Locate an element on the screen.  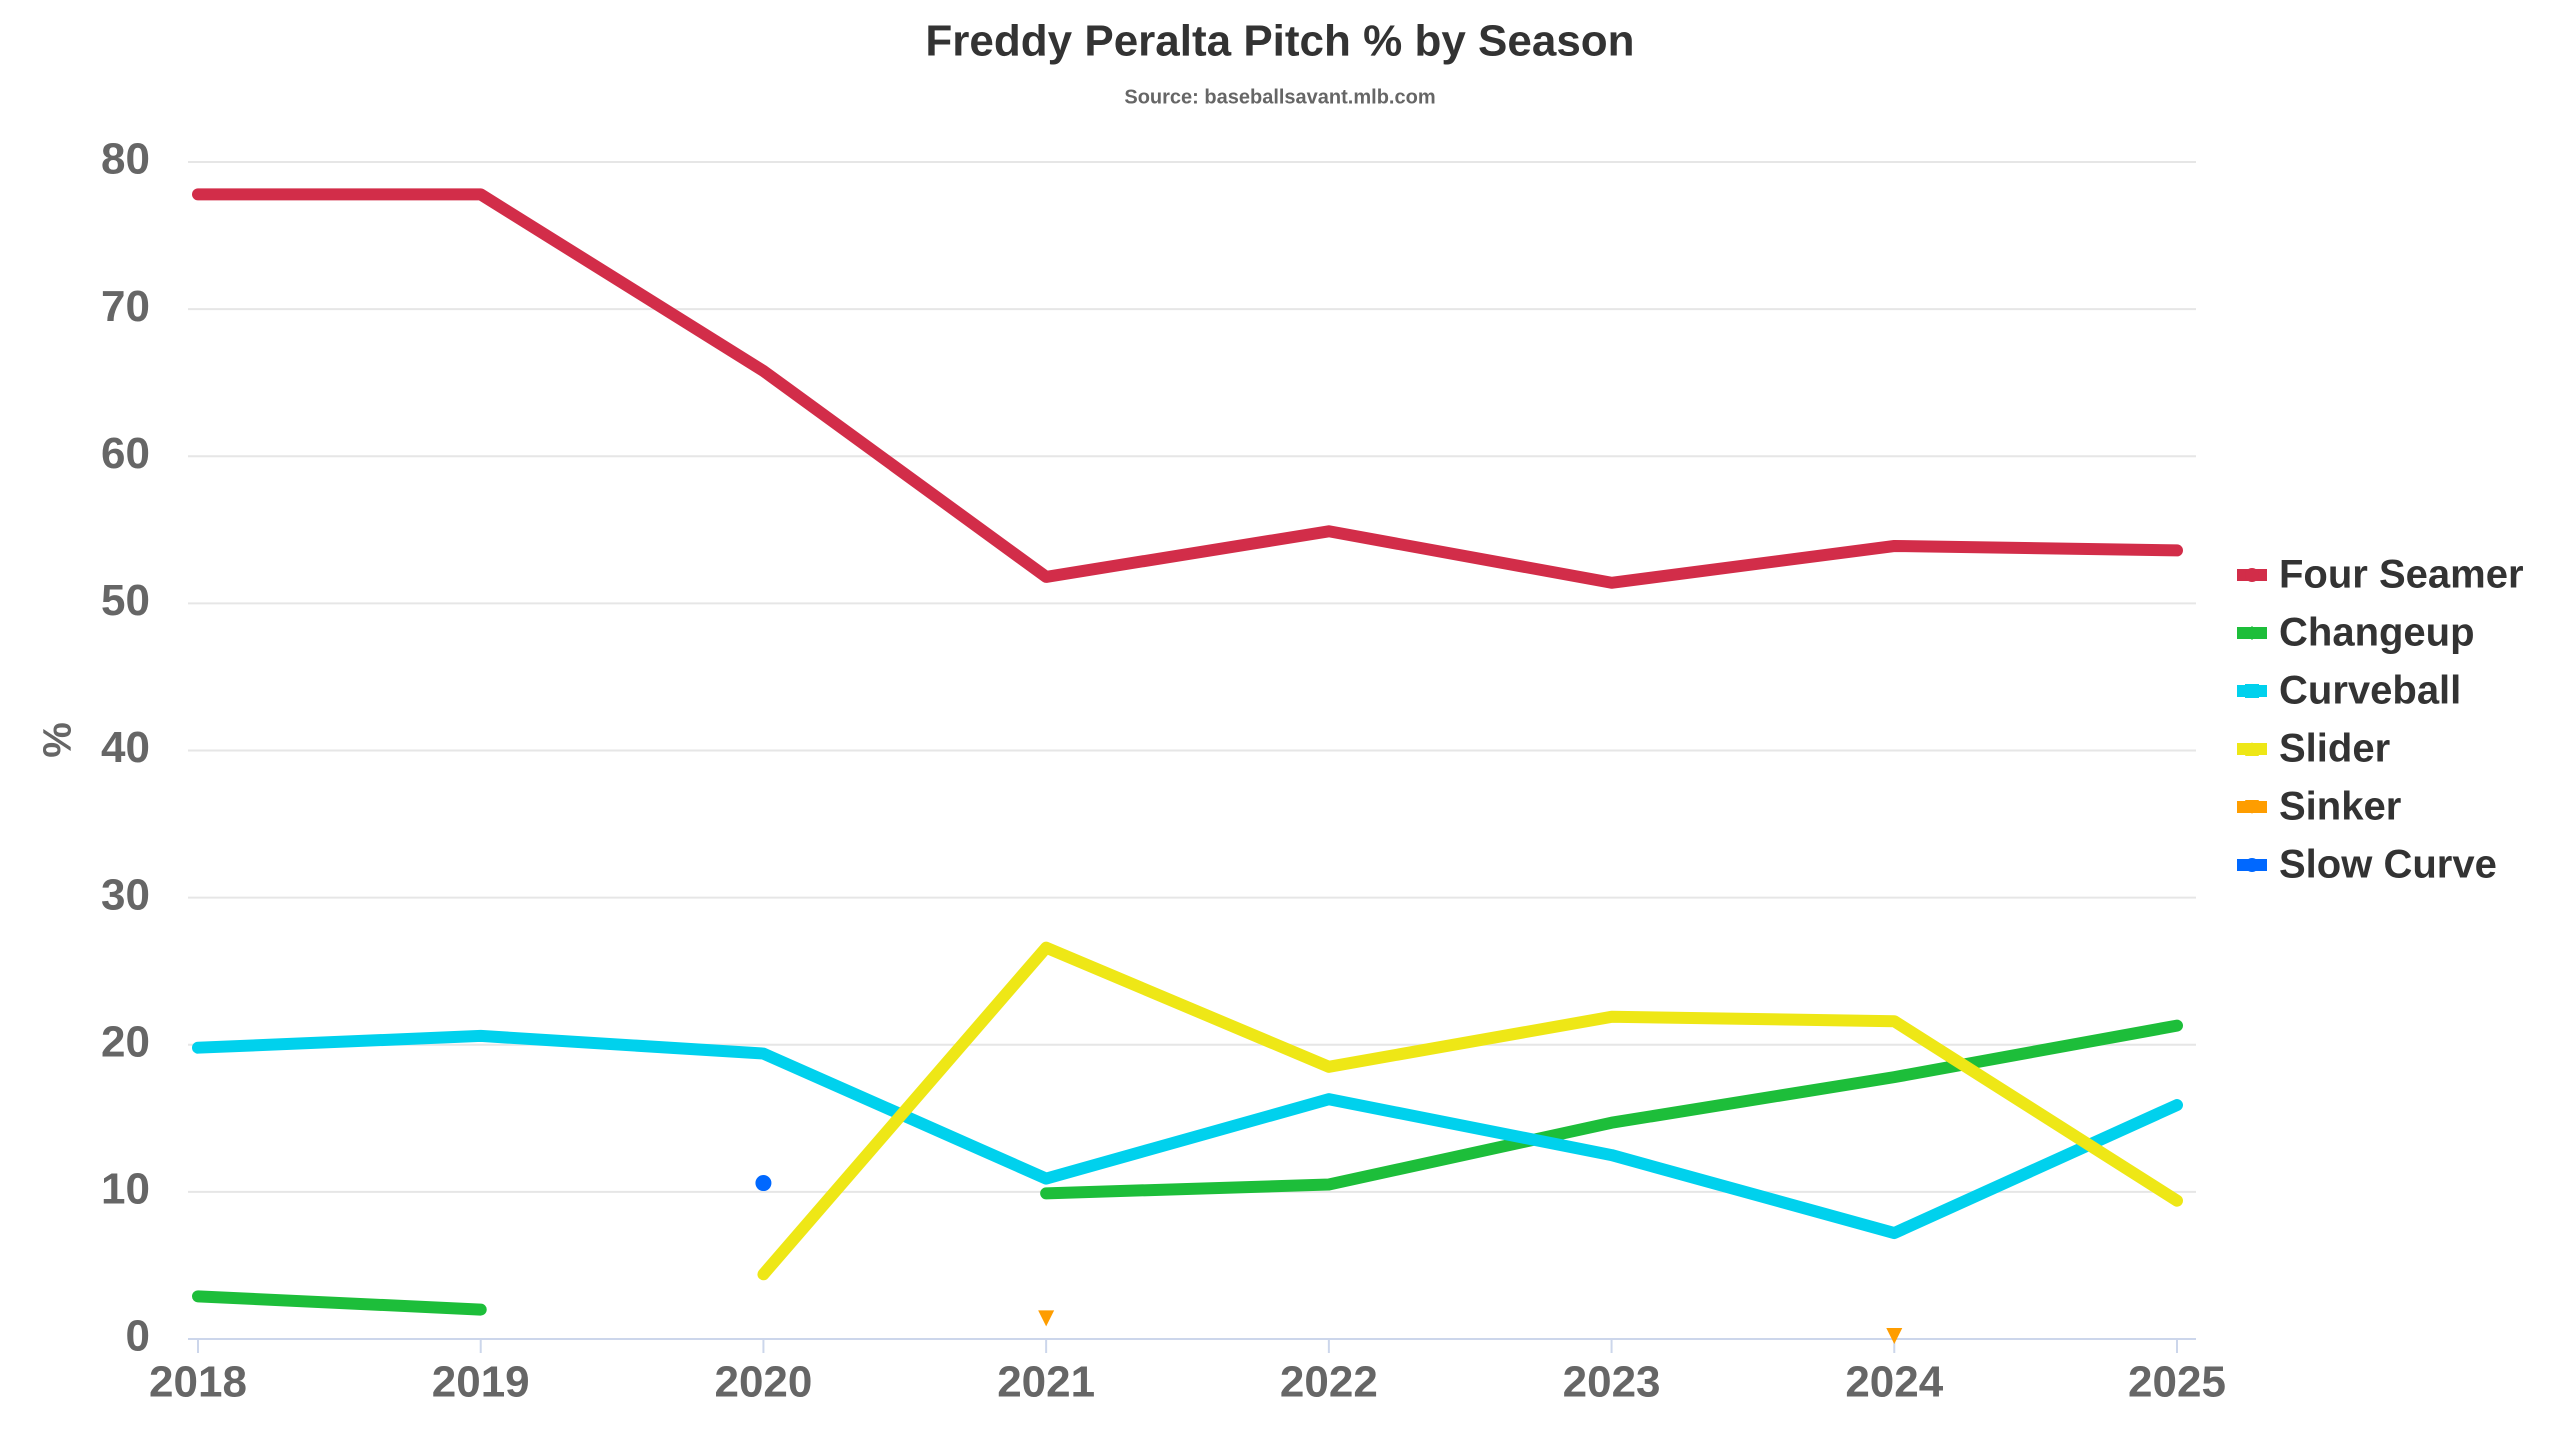
y-tick-label: 40 is located at coordinates (125, 747).